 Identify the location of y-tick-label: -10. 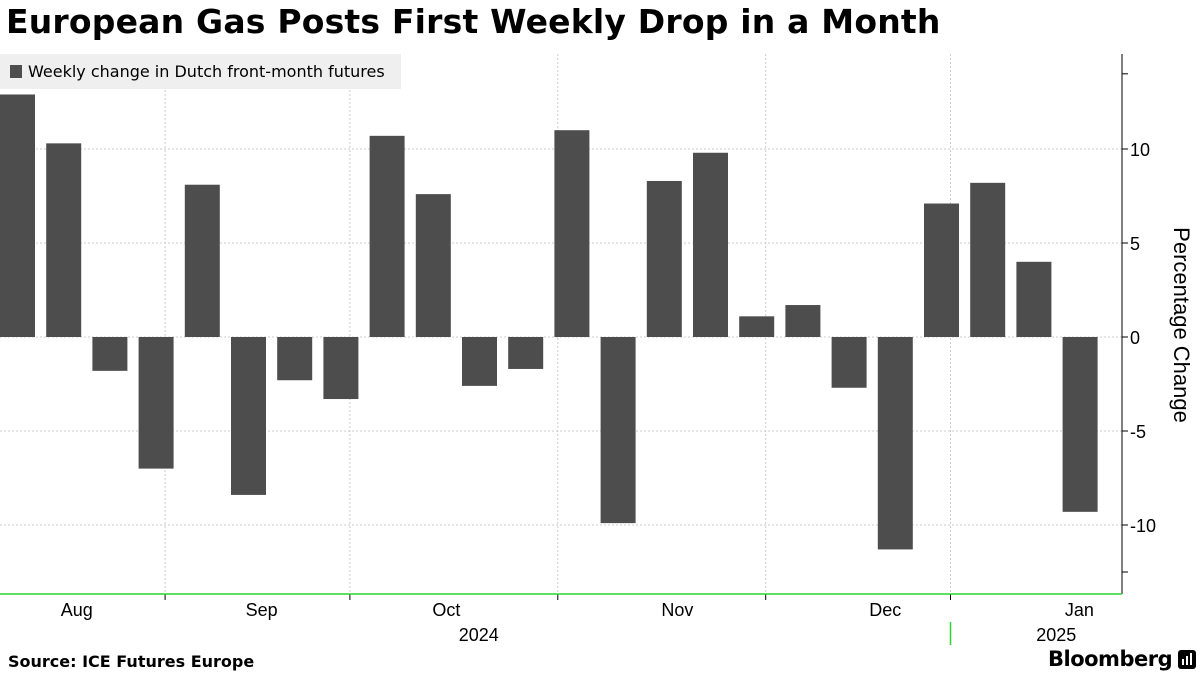
(1143, 526).